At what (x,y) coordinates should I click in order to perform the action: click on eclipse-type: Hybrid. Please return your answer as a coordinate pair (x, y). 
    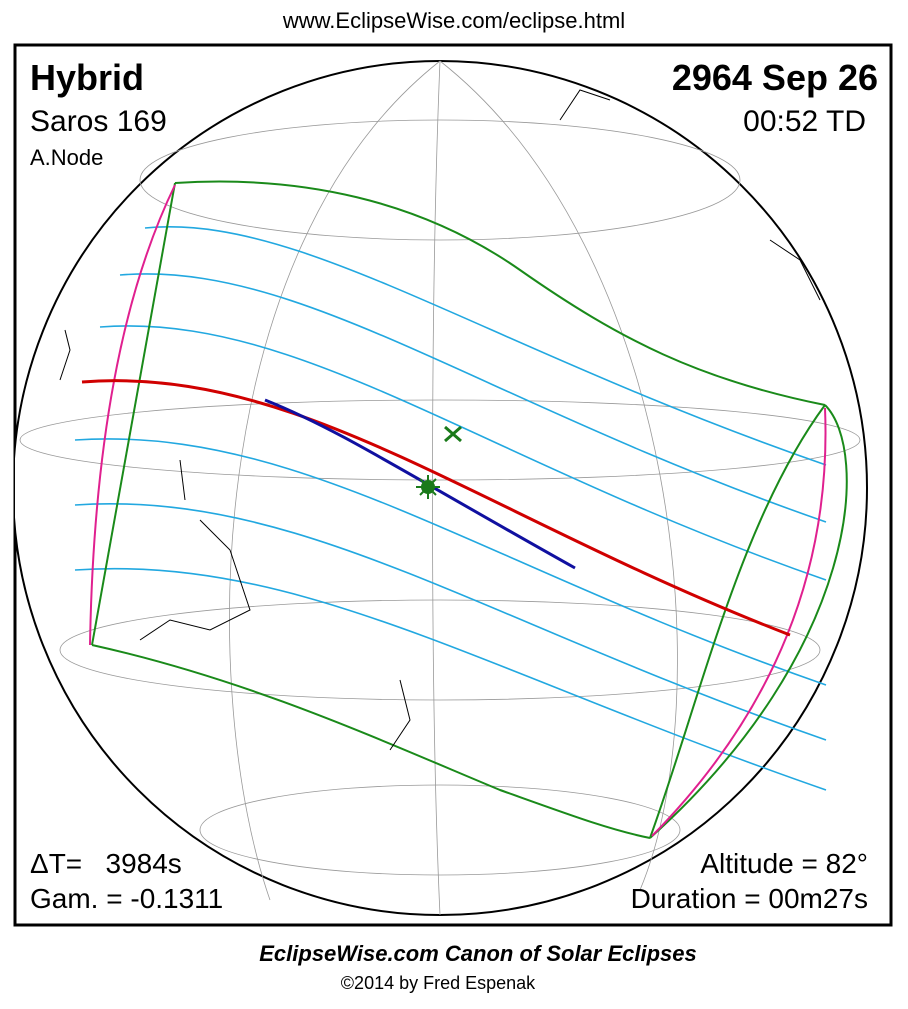
    Looking at the image, I should click on (87, 77).